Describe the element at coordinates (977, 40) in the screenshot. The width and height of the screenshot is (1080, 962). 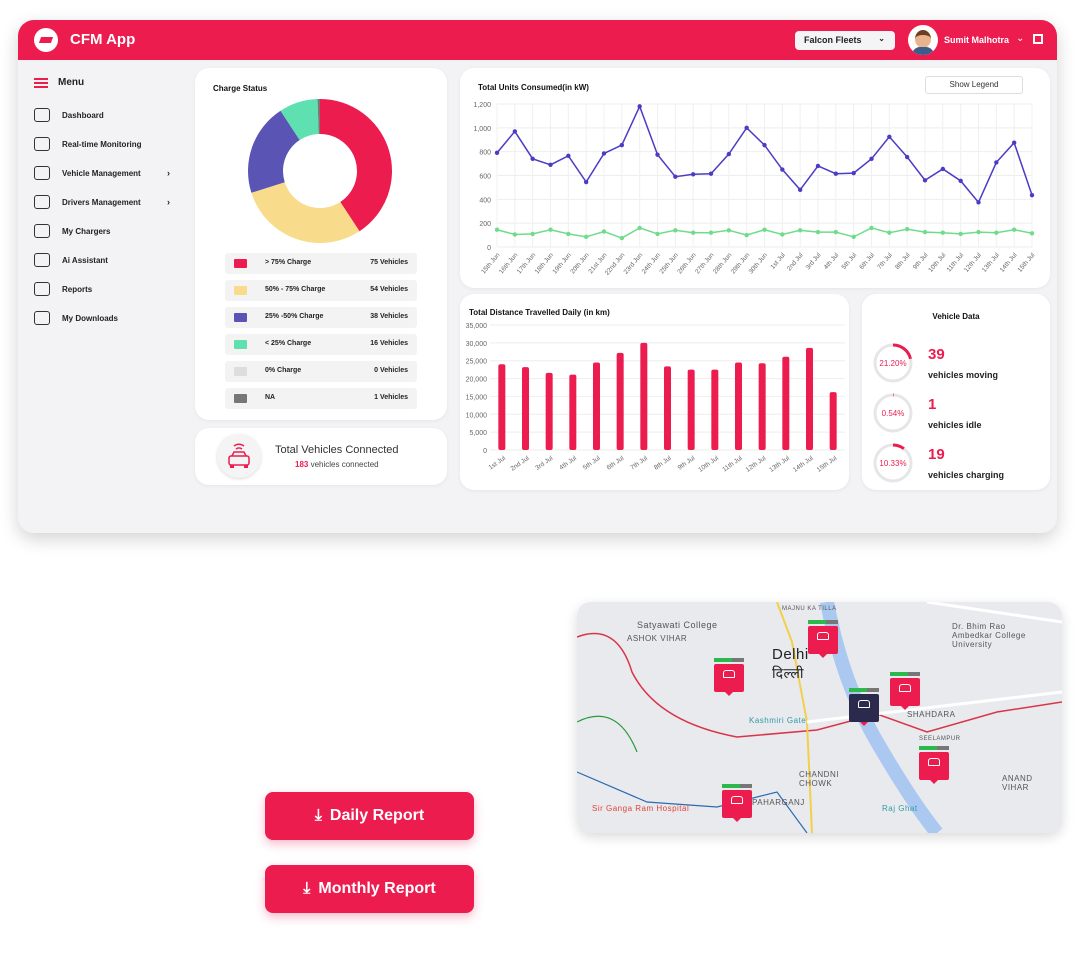
I see `user-name: Sumit Malhotra` at that location.